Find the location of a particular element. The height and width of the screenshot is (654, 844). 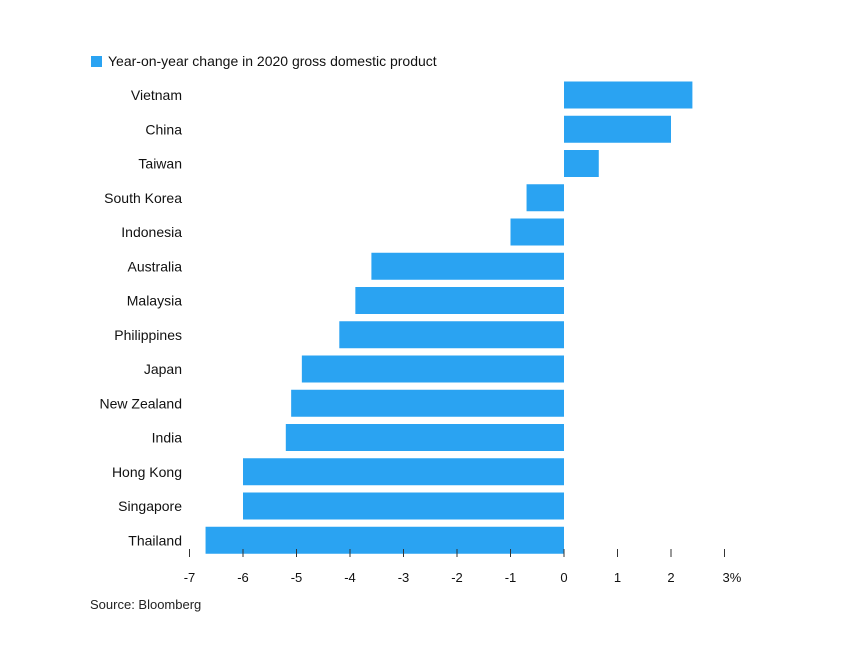

legend-swatch is located at coordinates (96, 61).